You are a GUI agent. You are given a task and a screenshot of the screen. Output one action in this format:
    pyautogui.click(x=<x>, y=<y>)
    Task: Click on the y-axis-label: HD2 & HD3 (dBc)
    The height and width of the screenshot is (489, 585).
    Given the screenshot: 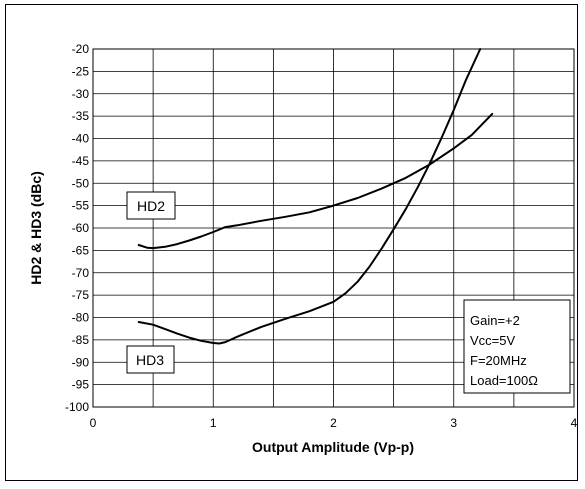 What is the action you would take?
    pyautogui.click(x=36, y=228)
    